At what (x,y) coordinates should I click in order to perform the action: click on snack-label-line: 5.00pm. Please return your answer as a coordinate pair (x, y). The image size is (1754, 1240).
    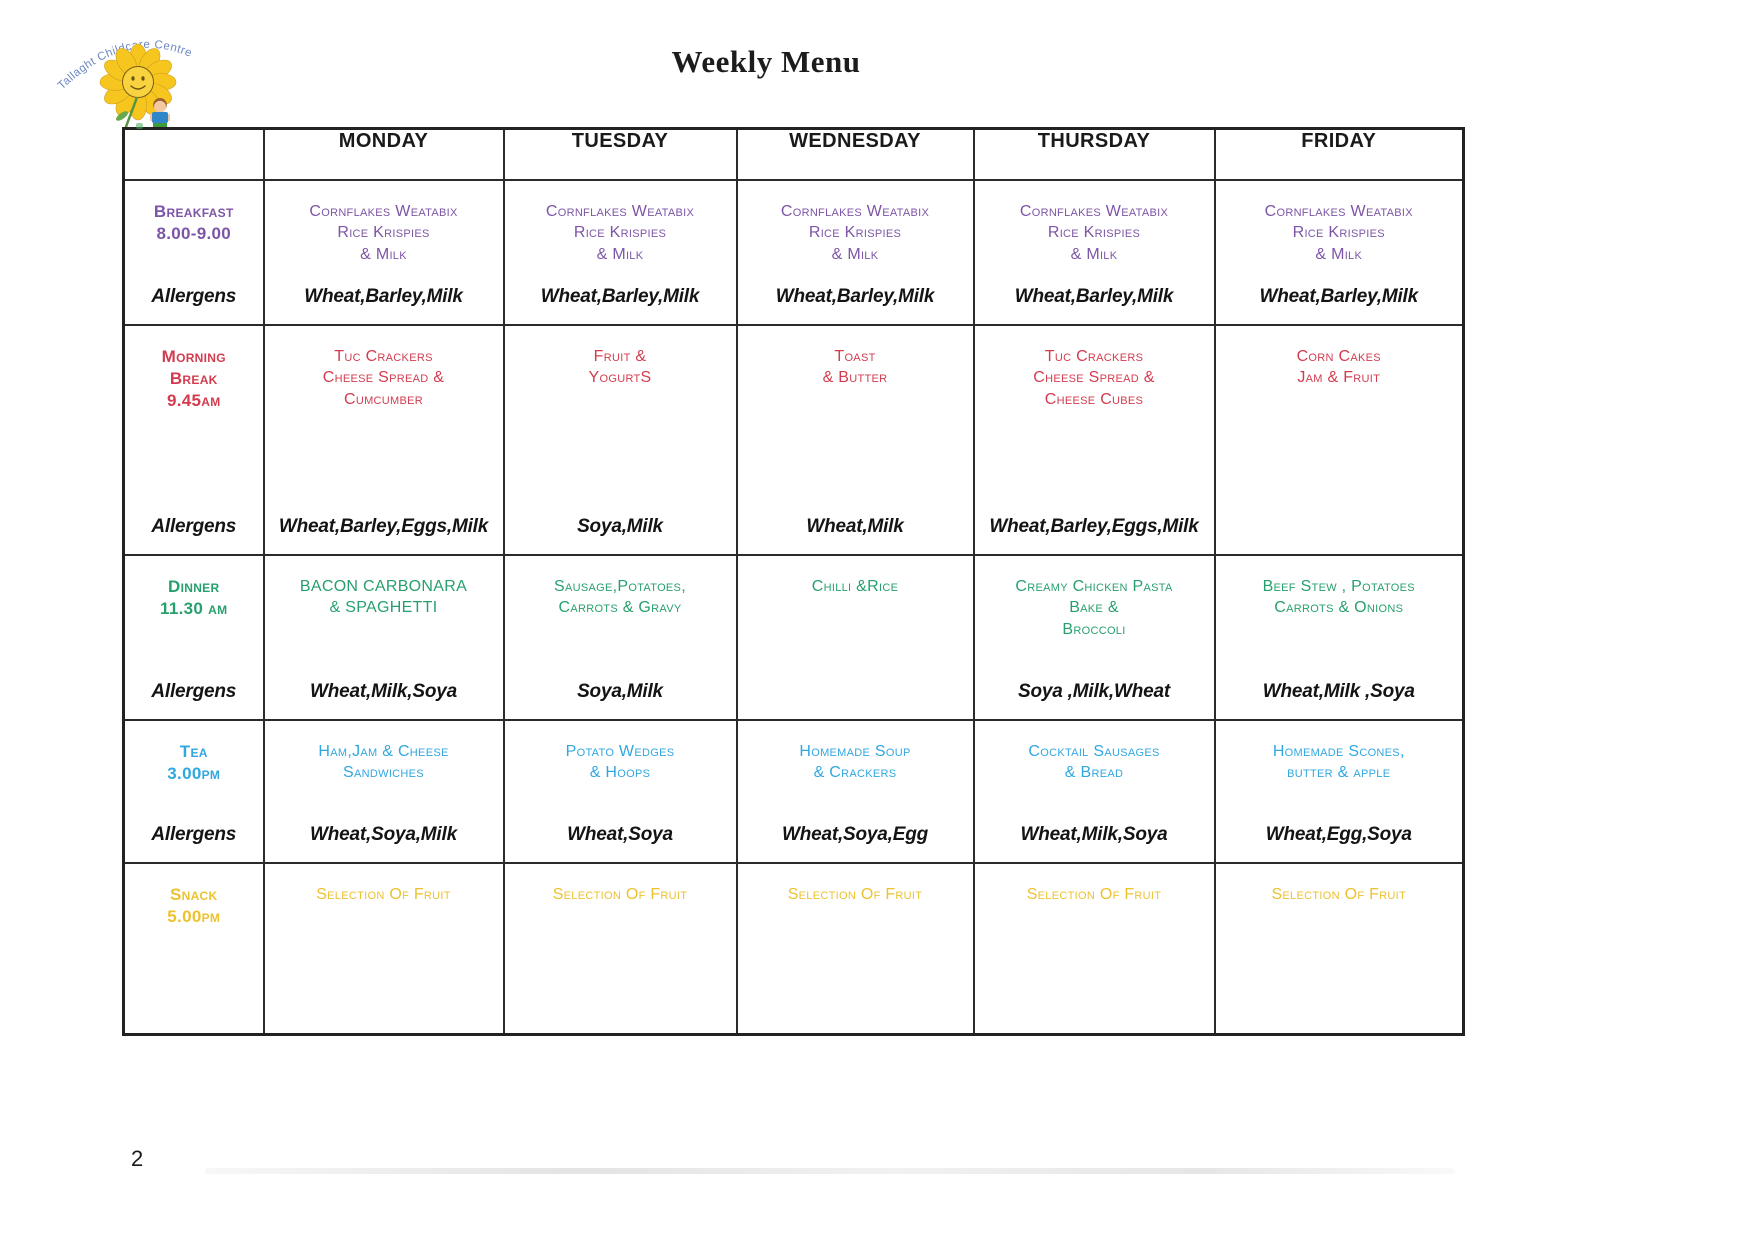
    Looking at the image, I should click on (194, 916).